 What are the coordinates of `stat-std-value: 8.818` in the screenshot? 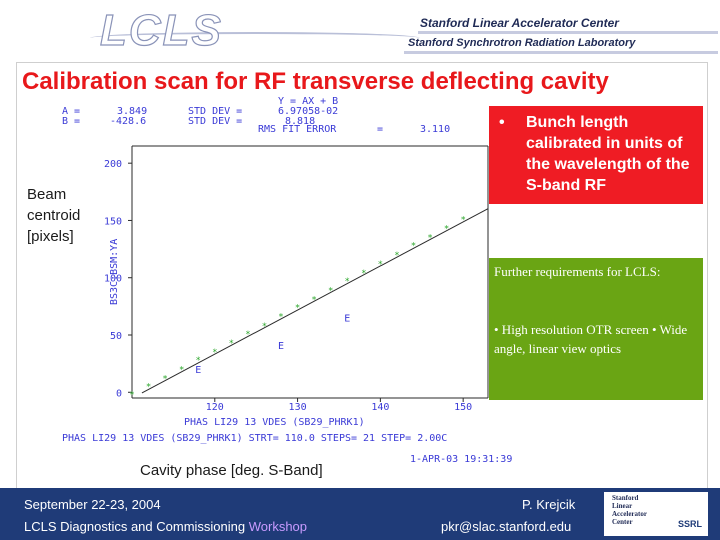 It's located at (300, 121).